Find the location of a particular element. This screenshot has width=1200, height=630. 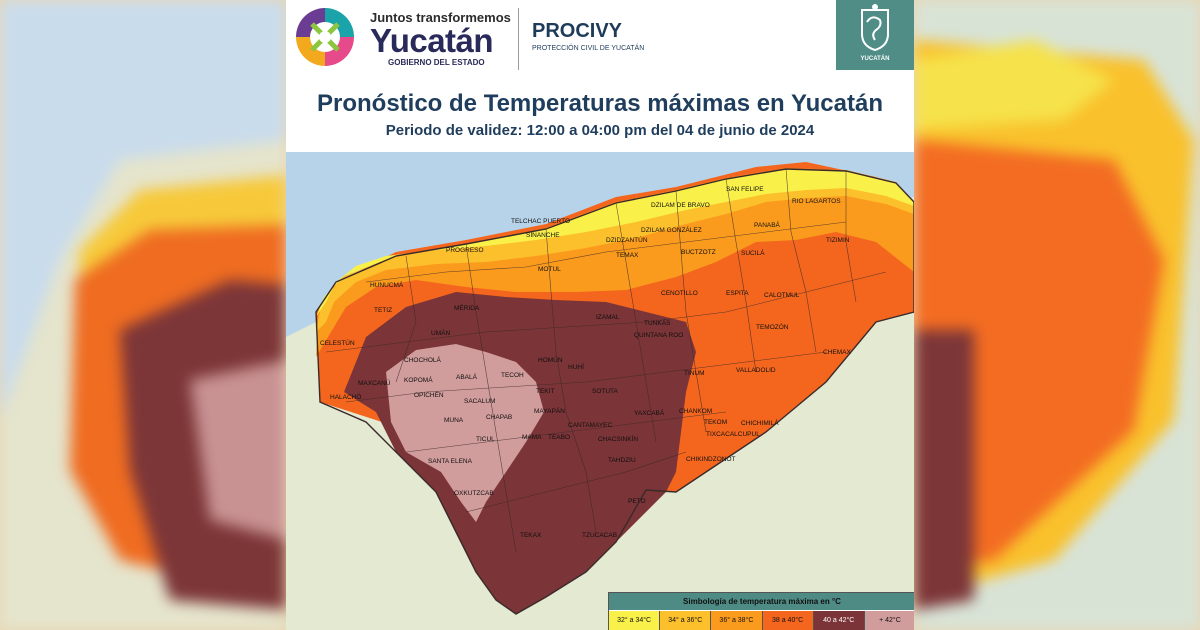

map-label: TINUM is located at coordinates (694, 373).